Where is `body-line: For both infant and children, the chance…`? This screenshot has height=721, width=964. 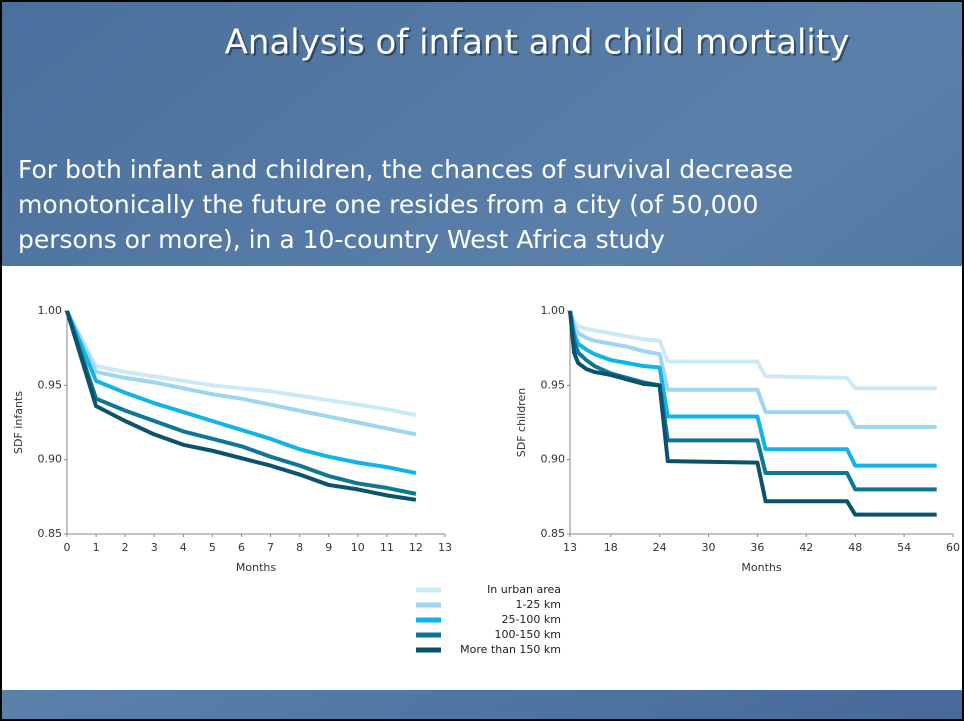
body-line: For both infant and children, the chance… is located at coordinates (405, 169).